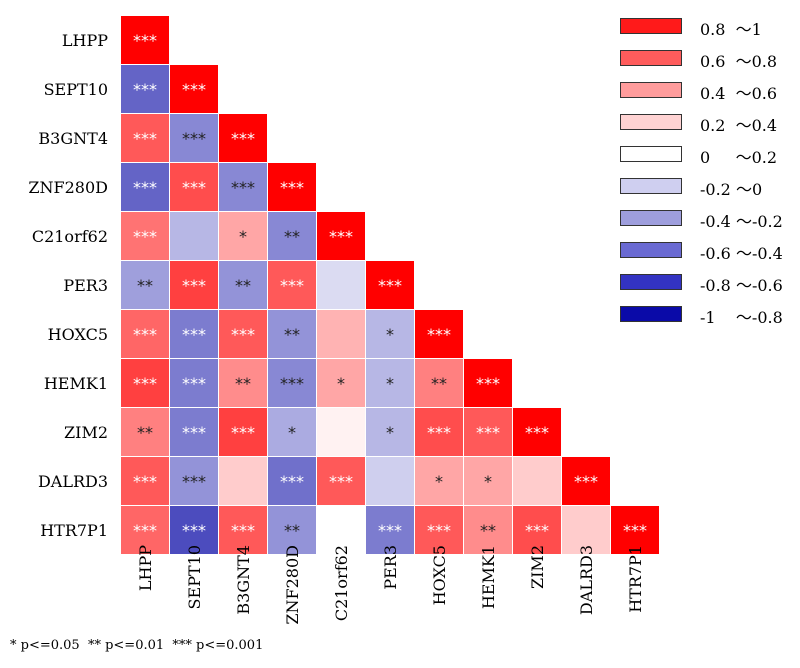 The width and height of the screenshot is (800, 668). What do you see at coordinates (488, 577) in the screenshot?
I see `column-label: HEMK1` at bounding box center [488, 577].